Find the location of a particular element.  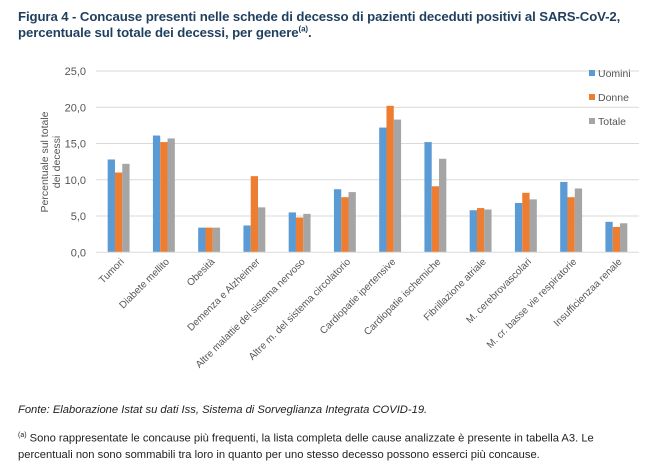

x-tick-label: Cardiopatie ischemiche is located at coordinates (403, 297).